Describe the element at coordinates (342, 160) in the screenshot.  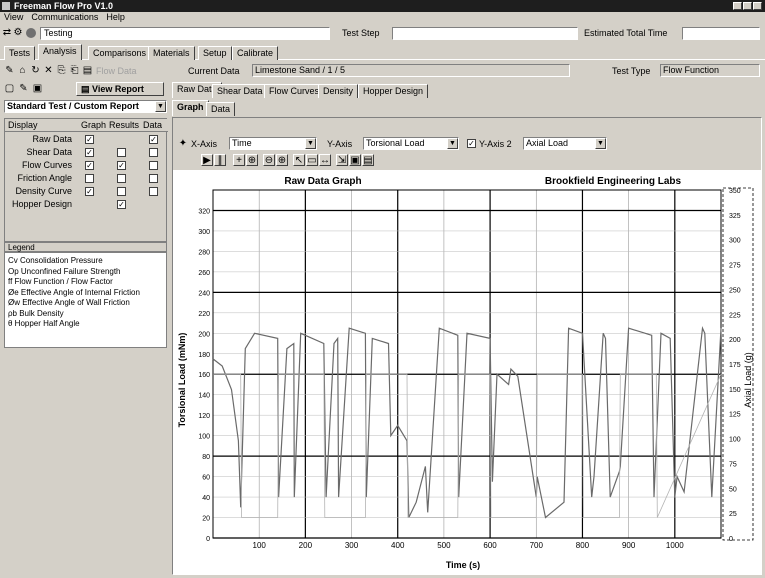
I see `export-icon: ⇲` at that location.